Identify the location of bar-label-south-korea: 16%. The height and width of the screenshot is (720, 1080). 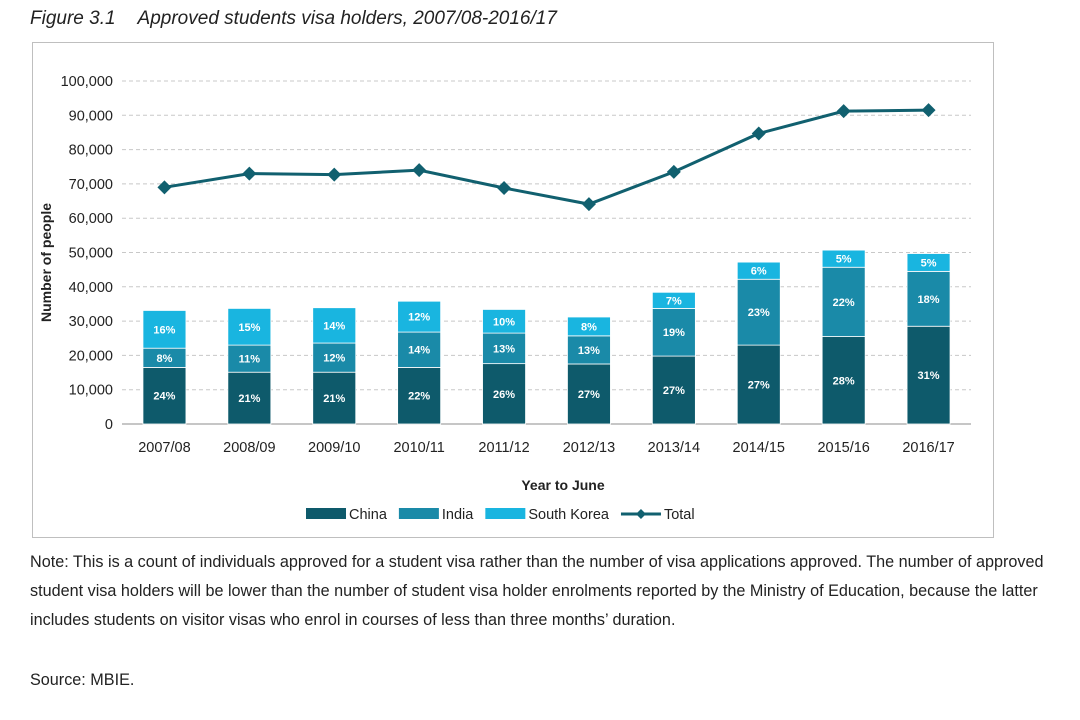
(164, 330).